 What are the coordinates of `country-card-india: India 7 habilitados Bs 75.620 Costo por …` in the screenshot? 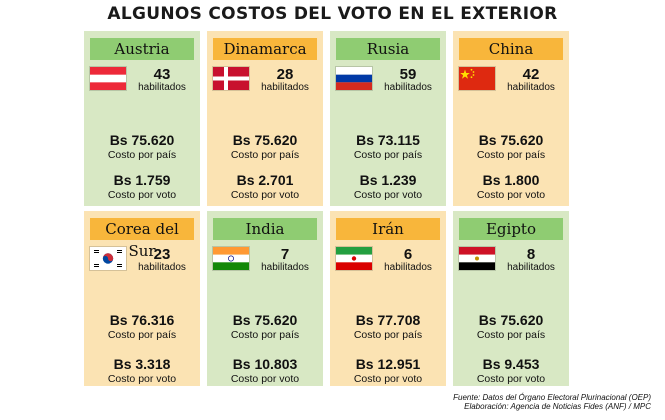 It's located at (265, 298).